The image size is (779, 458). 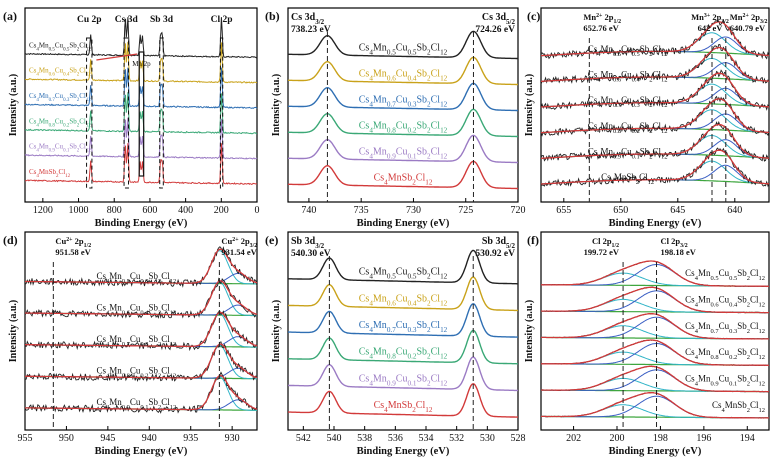 What do you see at coordinates (127, 20) in the screenshot?
I see `region-label: Cs 3d` at bounding box center [127, 20].